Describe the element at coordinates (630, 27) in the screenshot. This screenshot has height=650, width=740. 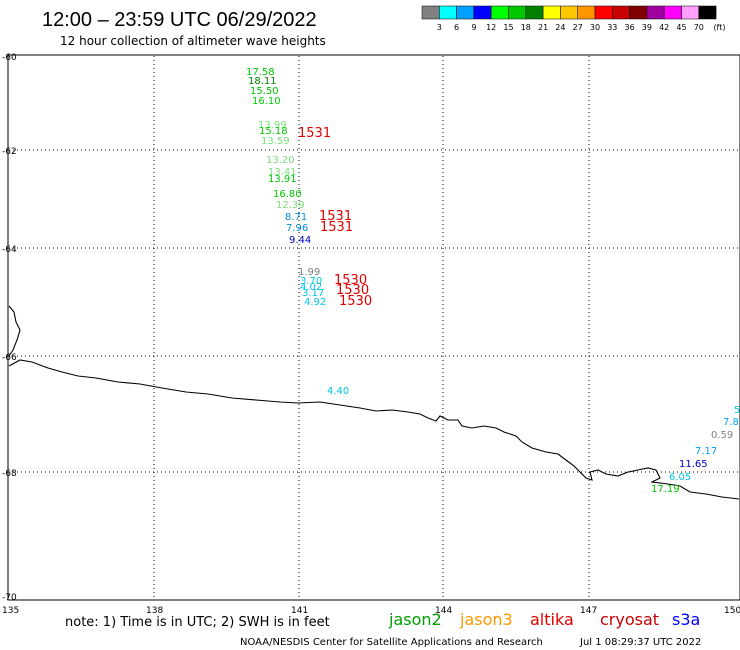
I see `legend-tick-label: 36` at that location.